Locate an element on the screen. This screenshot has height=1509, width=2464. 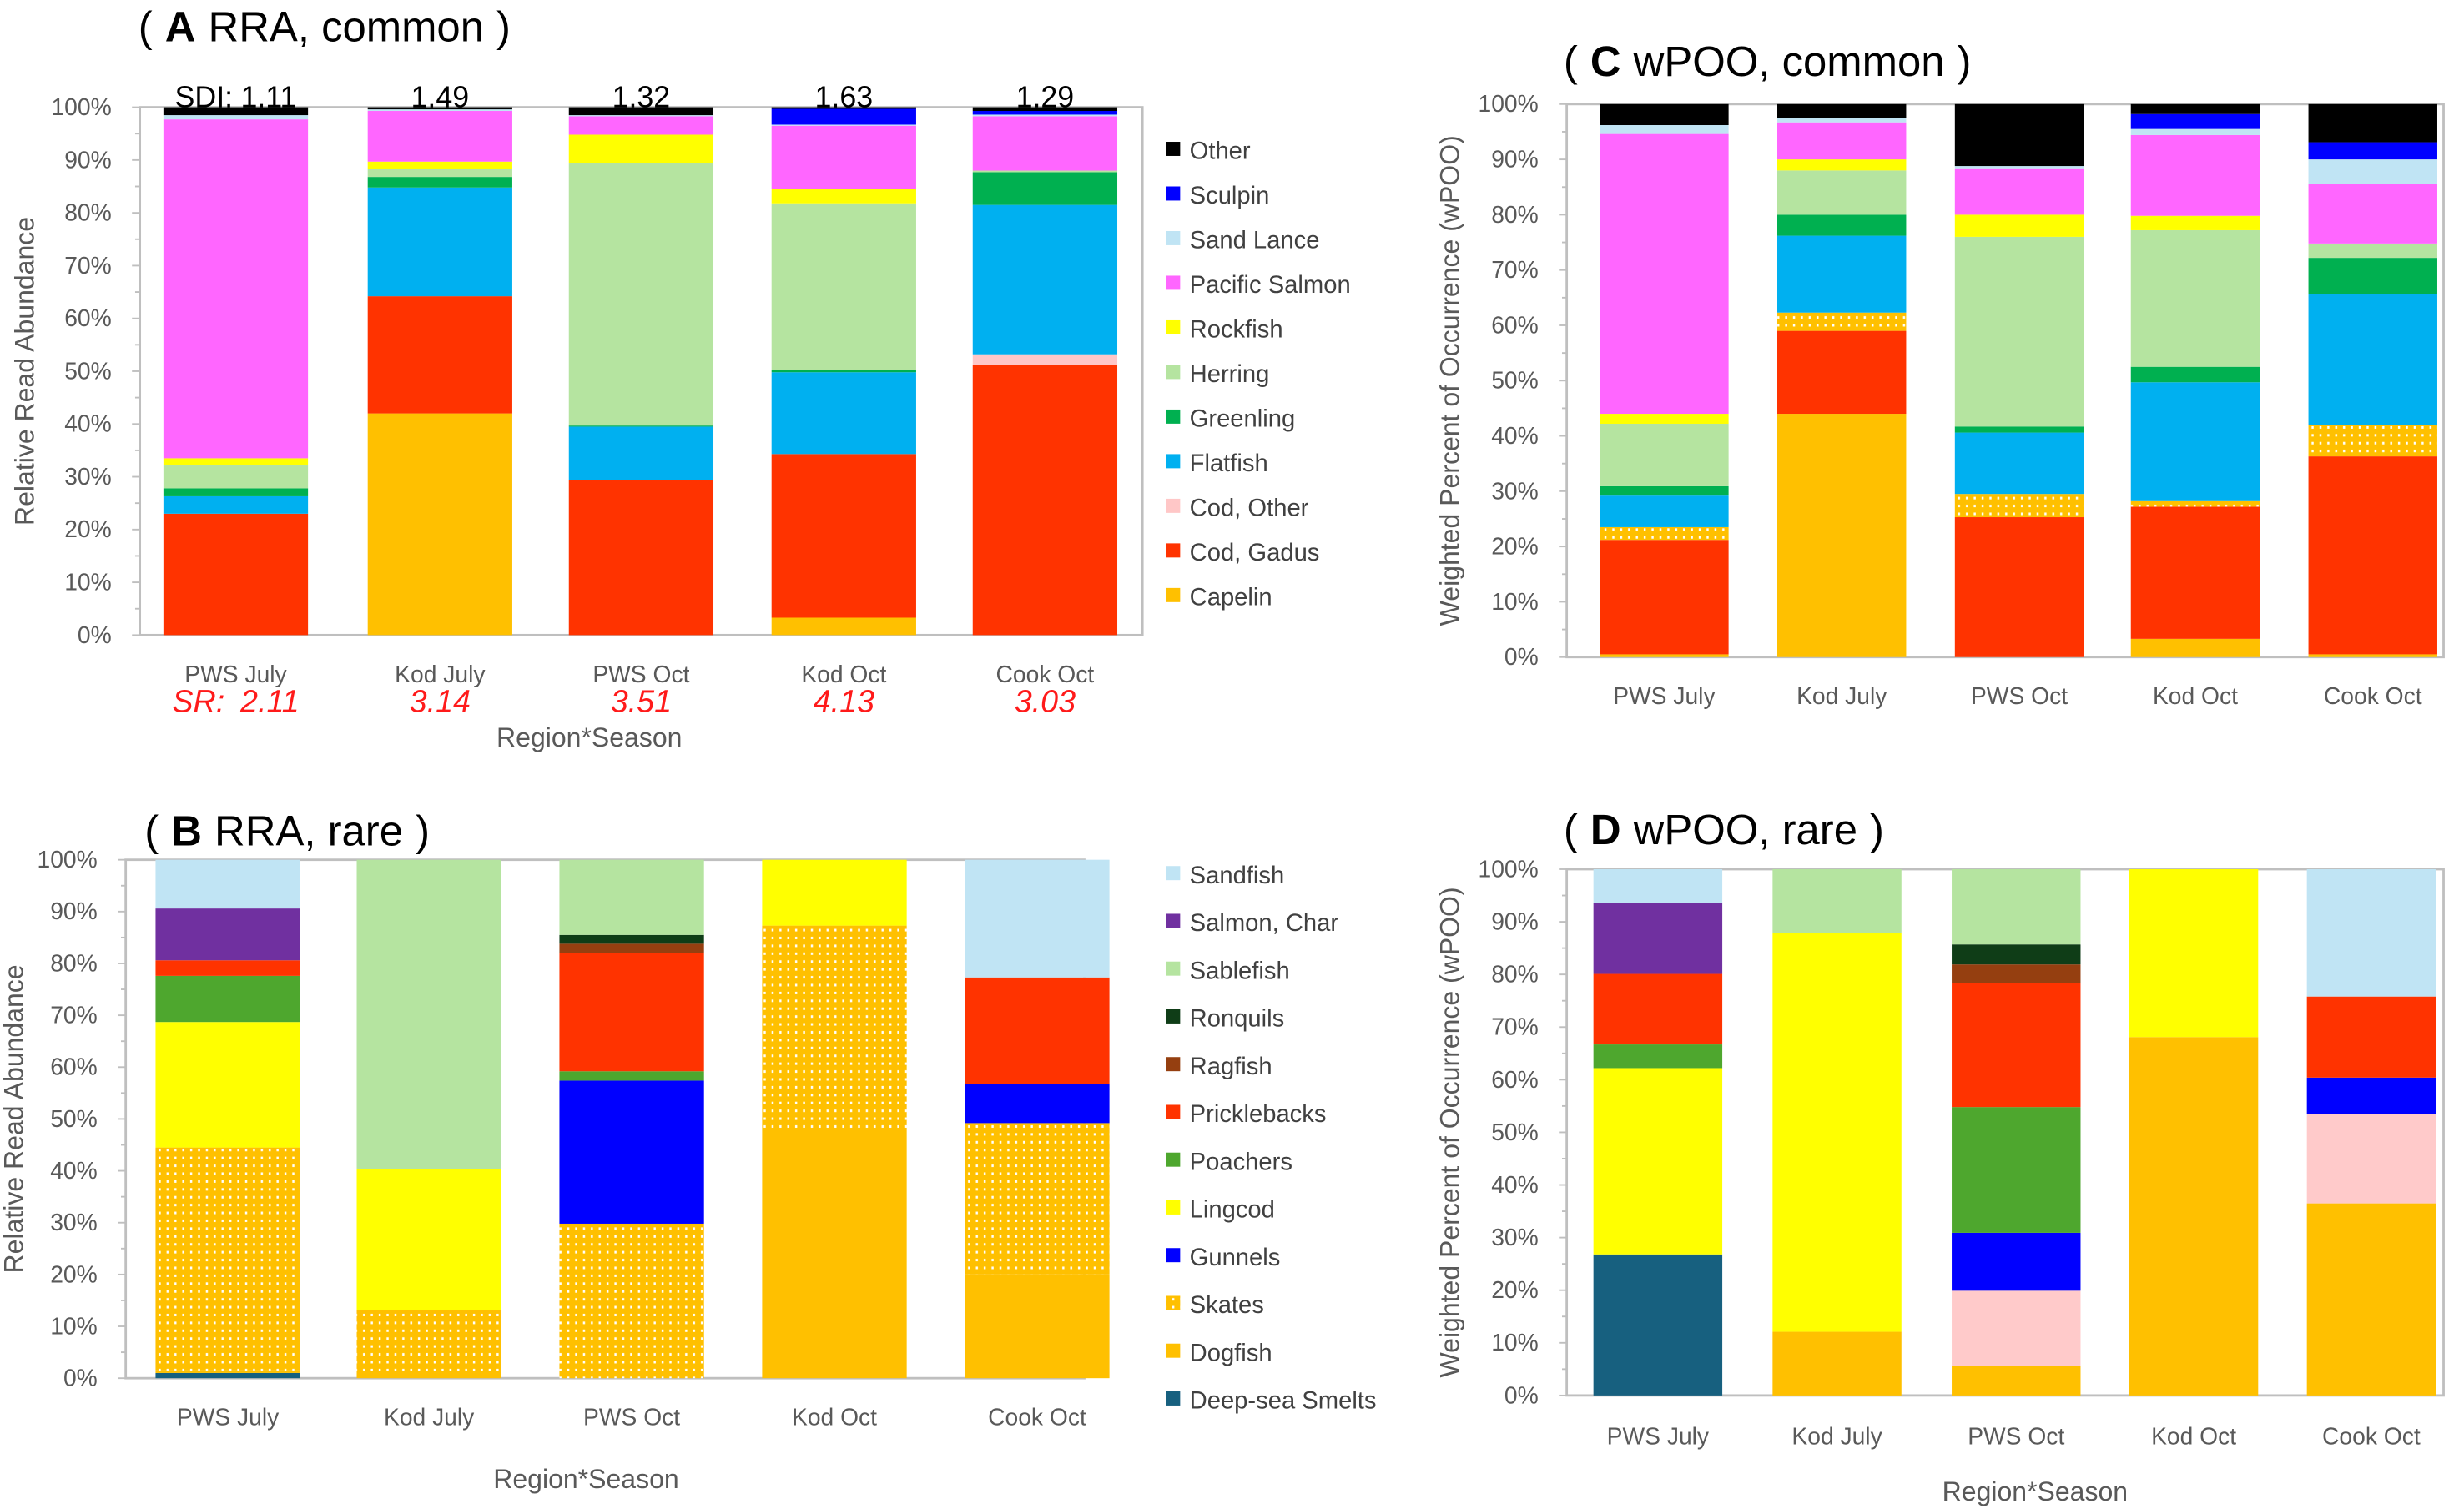
bar-segment-cod-gadus-pws-july is located at coordinates (1664, 597).